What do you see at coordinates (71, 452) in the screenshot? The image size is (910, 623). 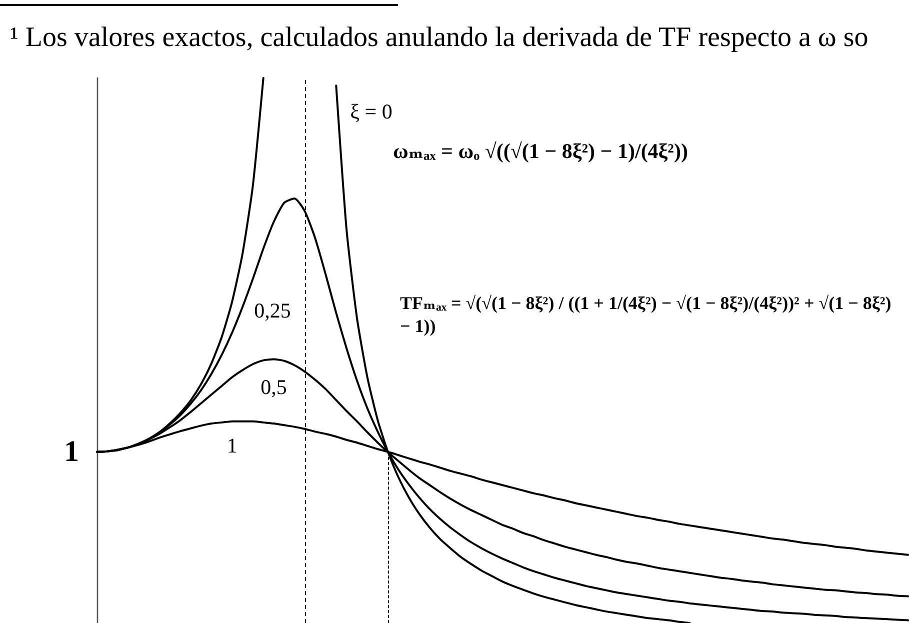 I see `text: 1` at bounding box center [71, 452].